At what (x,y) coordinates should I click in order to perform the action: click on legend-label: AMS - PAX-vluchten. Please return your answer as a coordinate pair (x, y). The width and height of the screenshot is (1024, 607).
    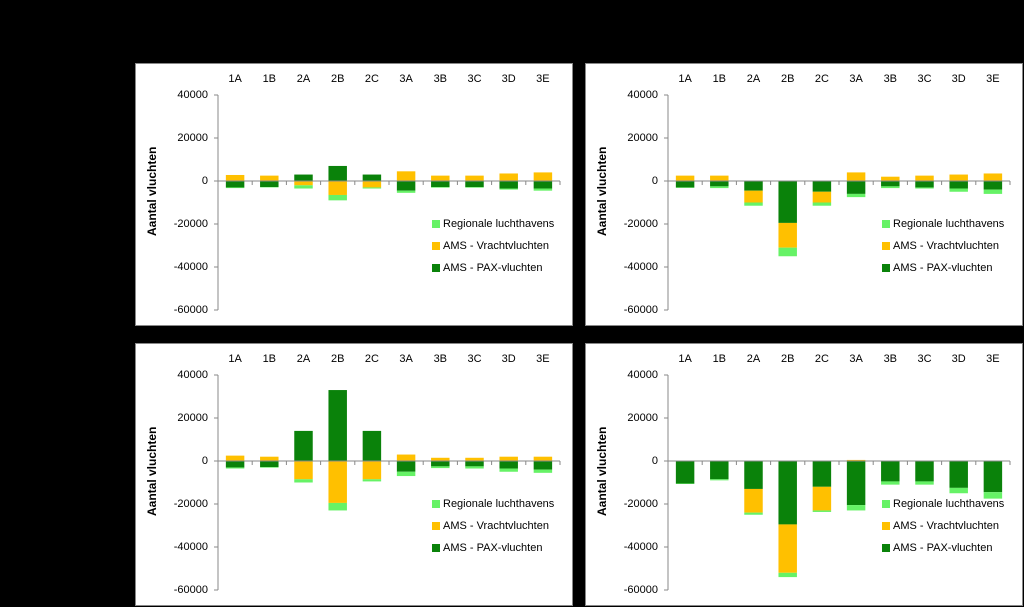
    Looking at the image, I should click on (492, 268).